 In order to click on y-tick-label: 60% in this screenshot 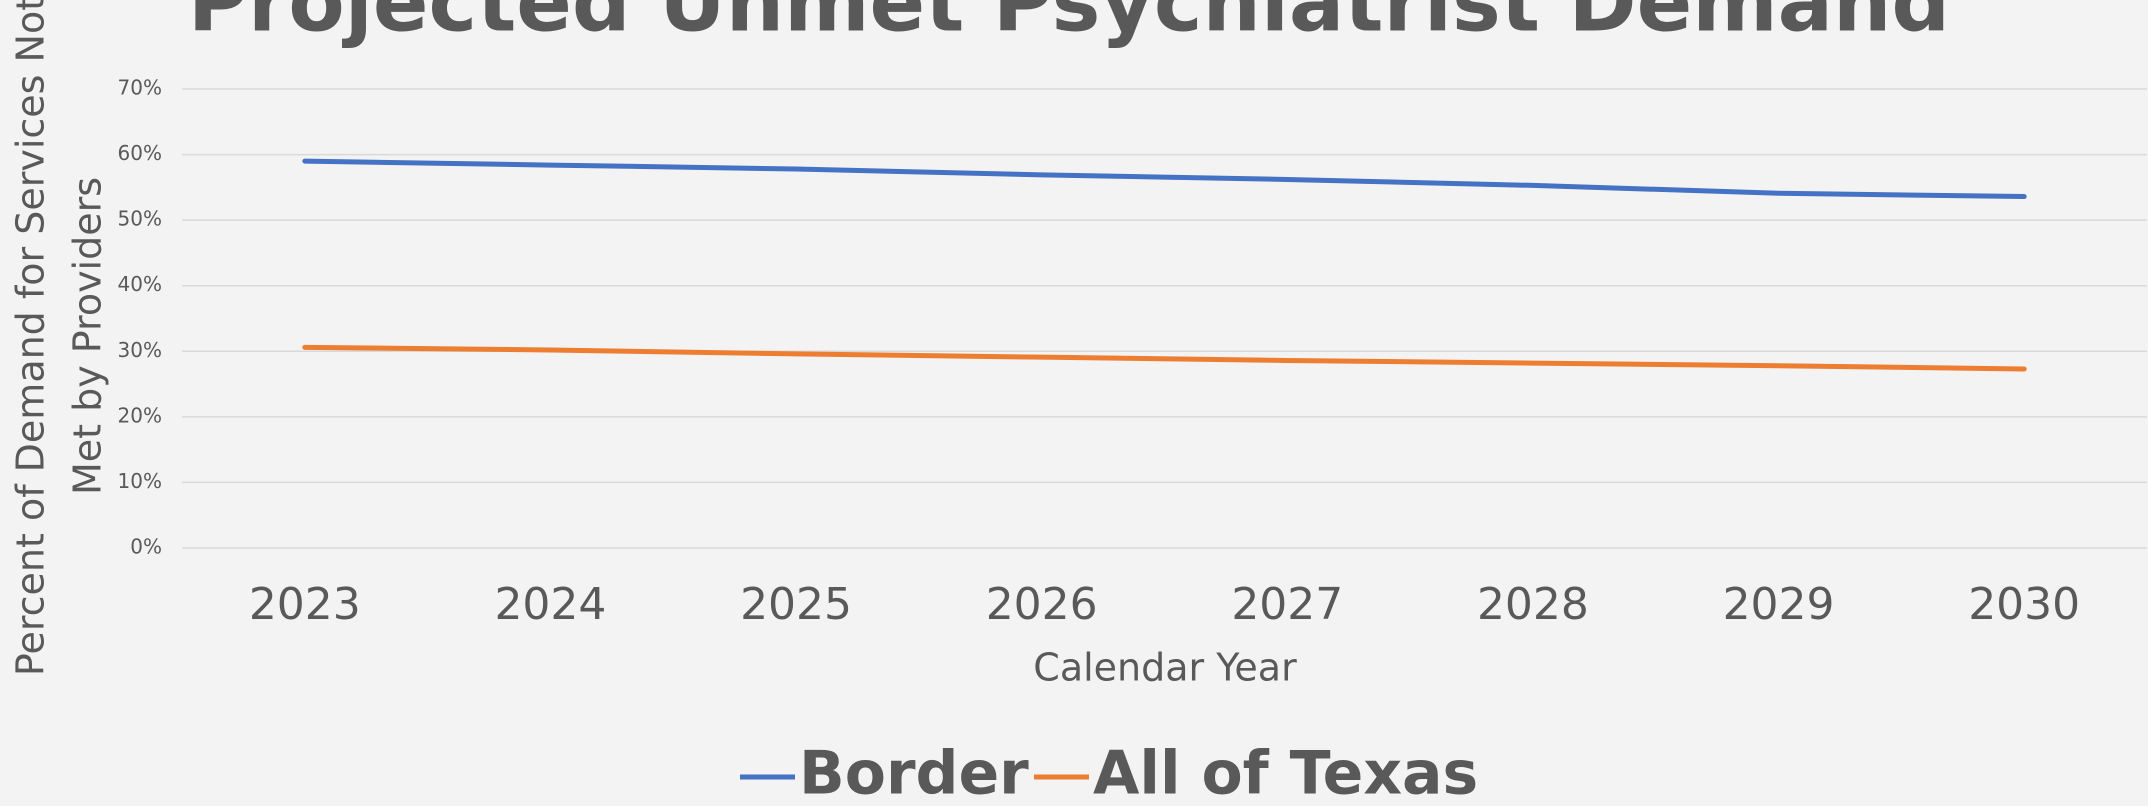, I will do `click(140, 153)`.